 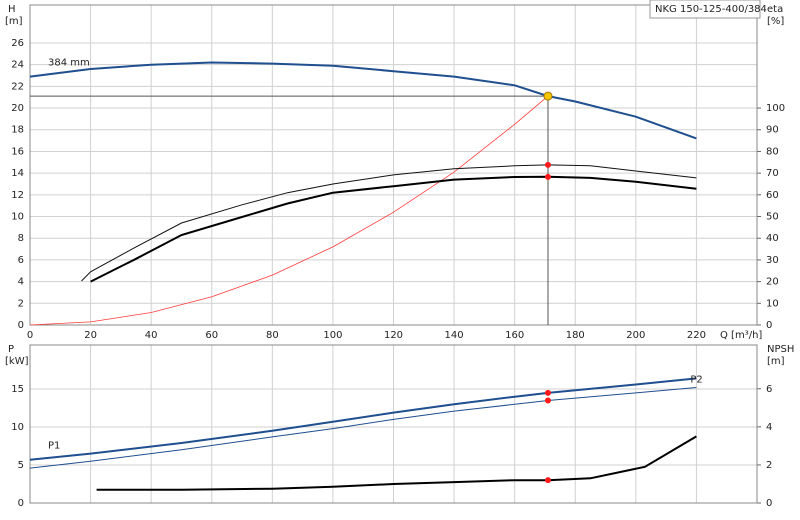 I want to click on y2-tick-label: 20, so click(x=772, y=282).